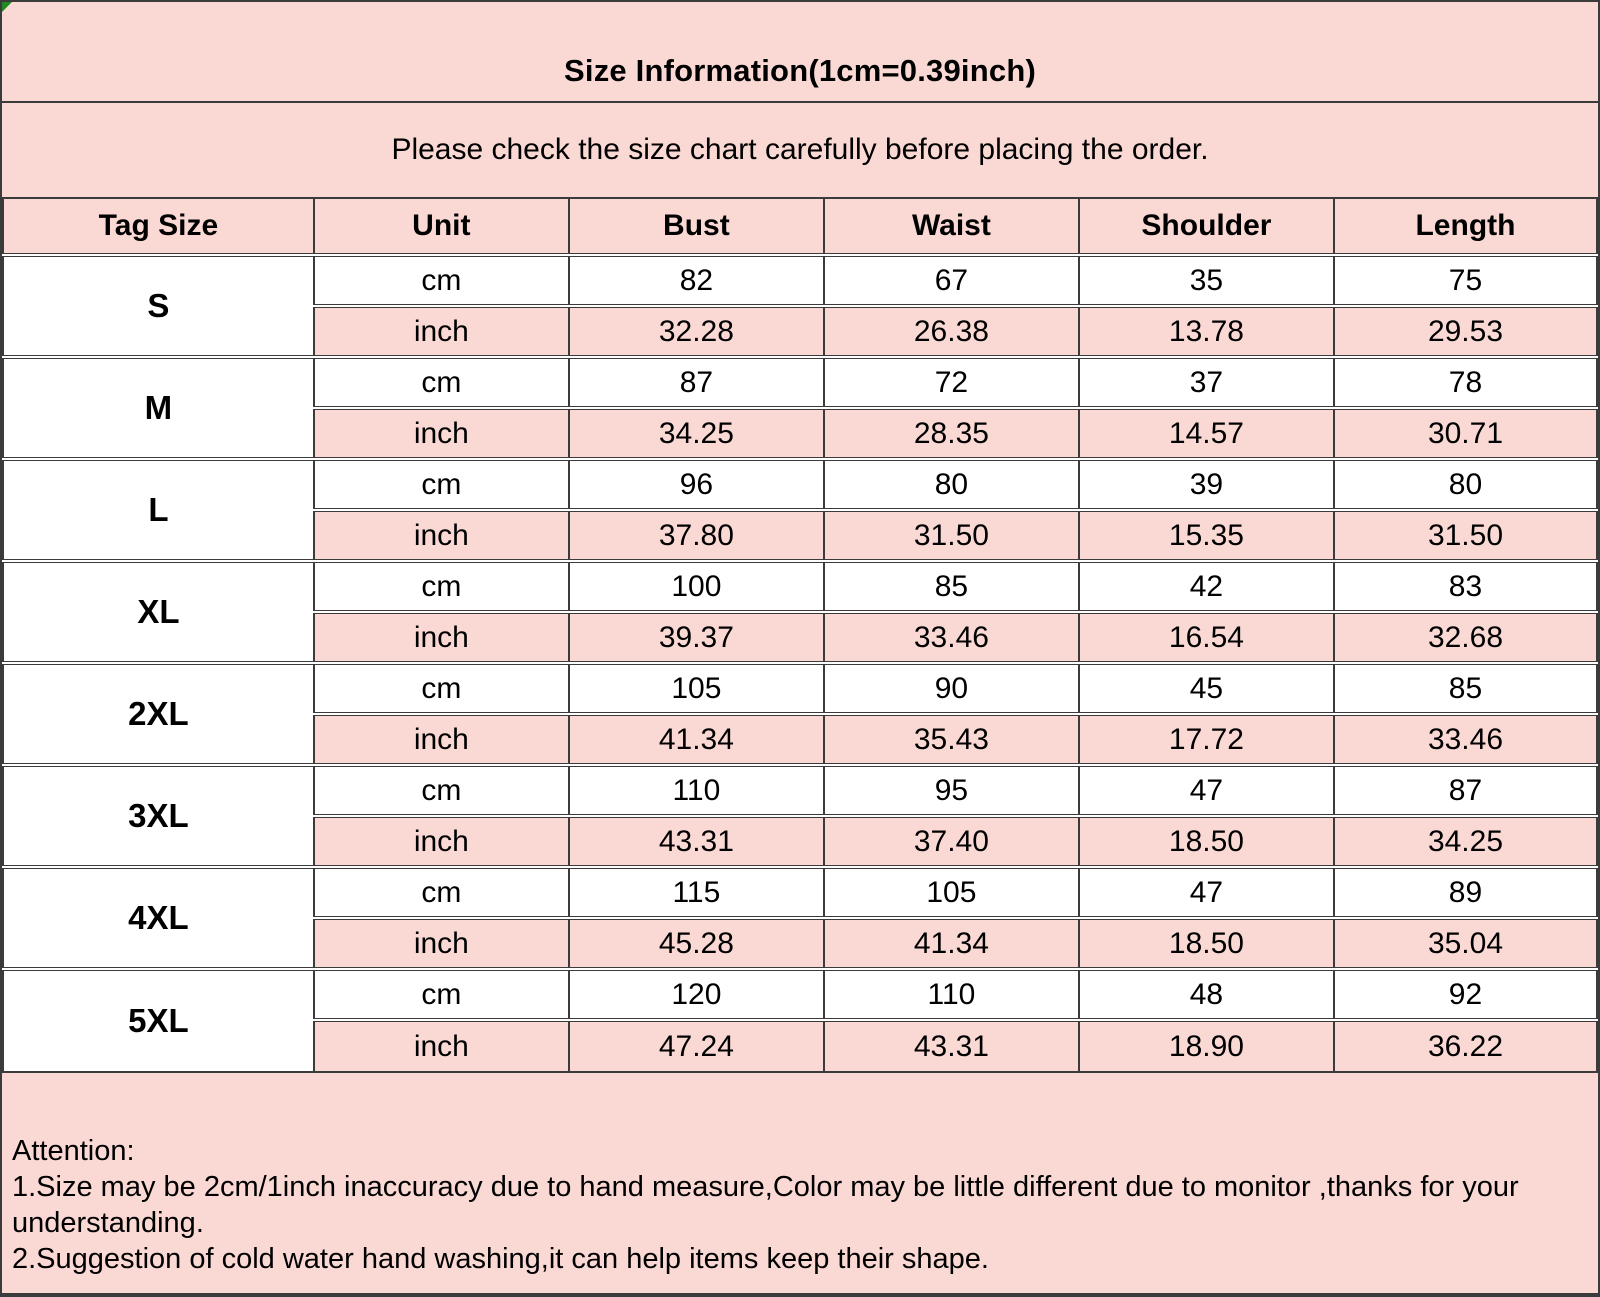 The width and height of the screenshot is (1600, 1297). I want to click on table-row: 2XL cm 105 90 45 85, so click(800, 713).